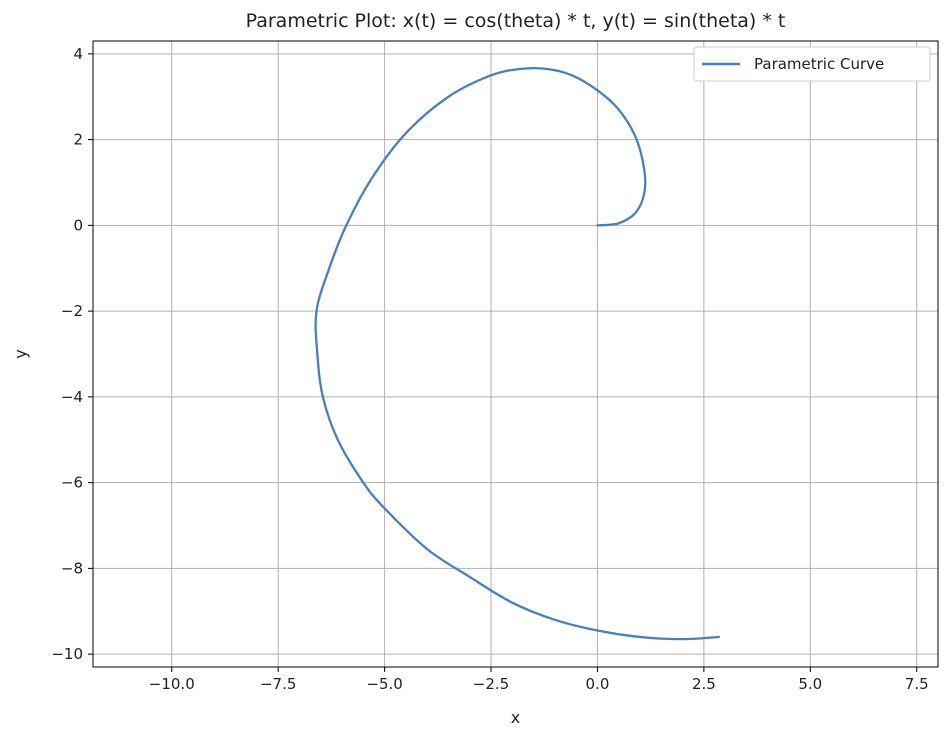 Image resolution: width=948 pixels, height=734 pixels. Describe the element at coordinates (819, 64) in the screenshot. I see `legend-entry-label: Parametric Curve` at that location.